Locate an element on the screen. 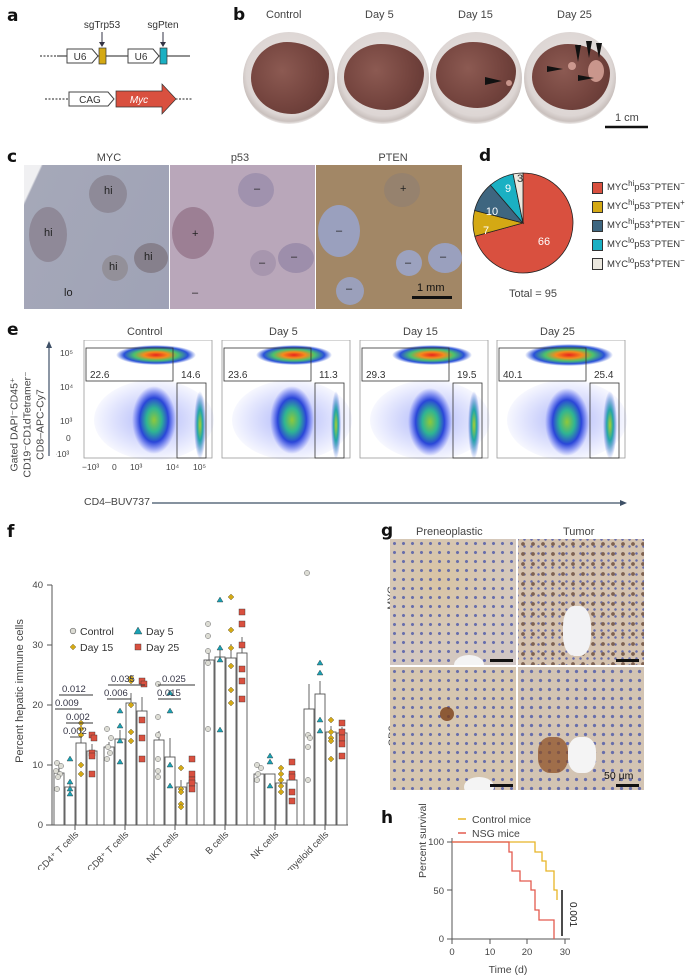 The width and height of the screenshot is (692, 980). category-label: CD4⁺ T cells is located at coordinates (58, 849).